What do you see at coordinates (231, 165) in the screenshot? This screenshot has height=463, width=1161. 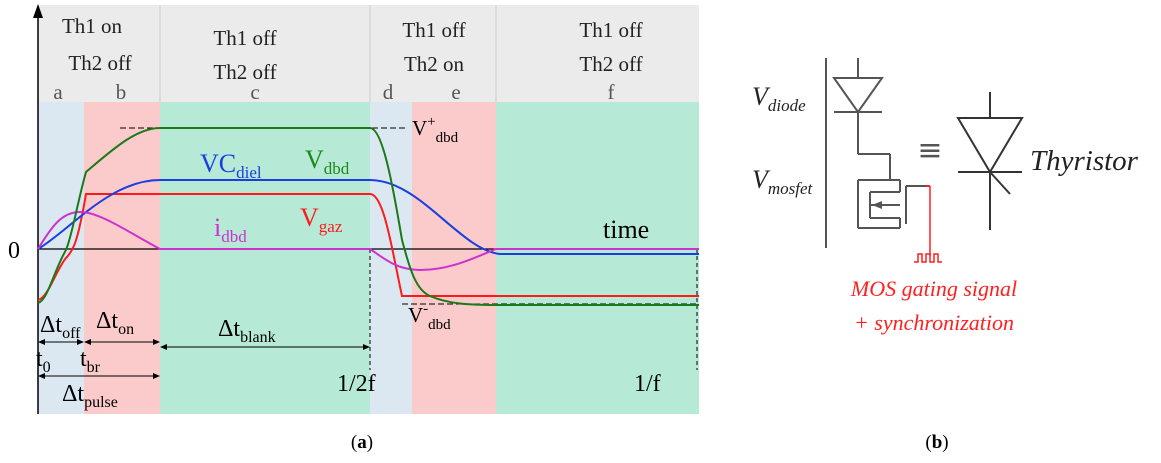 I see `vcdiel-label: VCdiel` at bounding box center [231, 165].